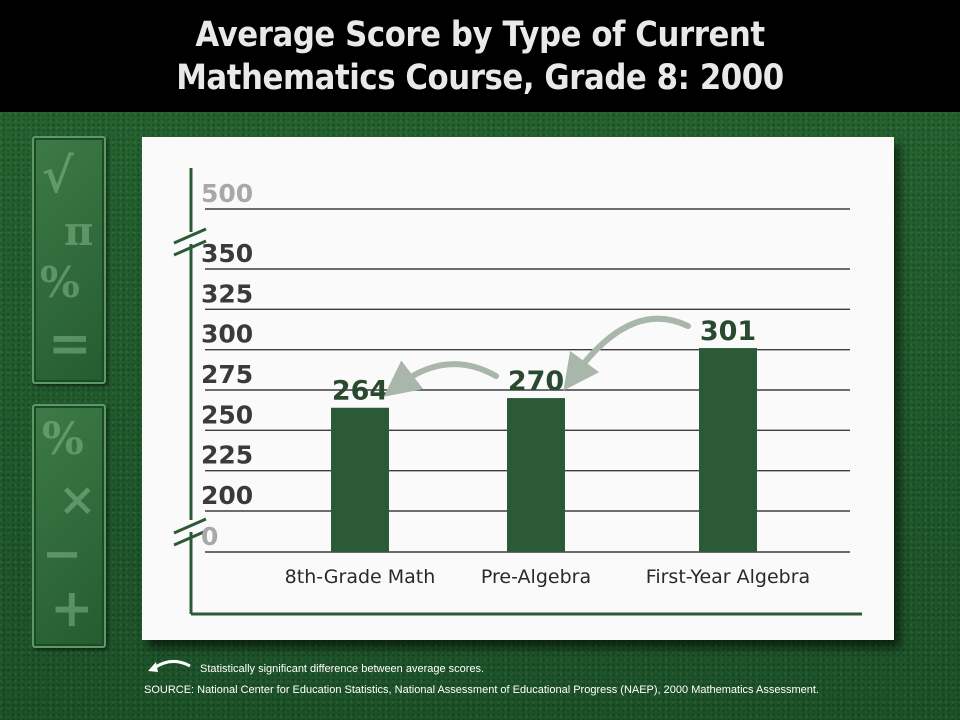 The width and height of the screenshot is (960, 720). What do you see at coordinates (72, 608) in the screenshot?
I see `plus-icon: +` at bounding box center [72, 608].